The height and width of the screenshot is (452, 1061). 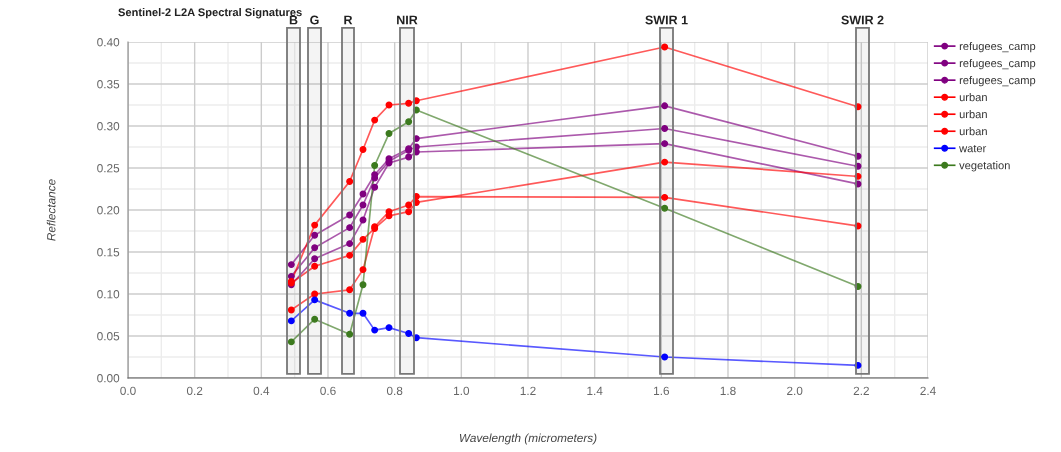 What do you see at coordinates (928, 390) in the screenshot?
I see `x-tick-label: 2.4` at bounding box center [928, 390].